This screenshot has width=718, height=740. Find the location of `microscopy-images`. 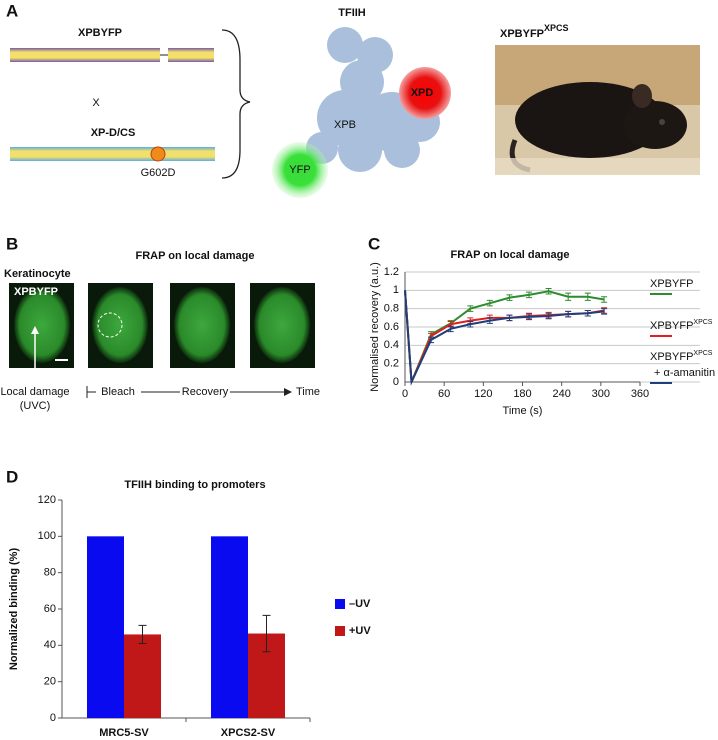

microscopy-images is located at coordinates (162, 325).